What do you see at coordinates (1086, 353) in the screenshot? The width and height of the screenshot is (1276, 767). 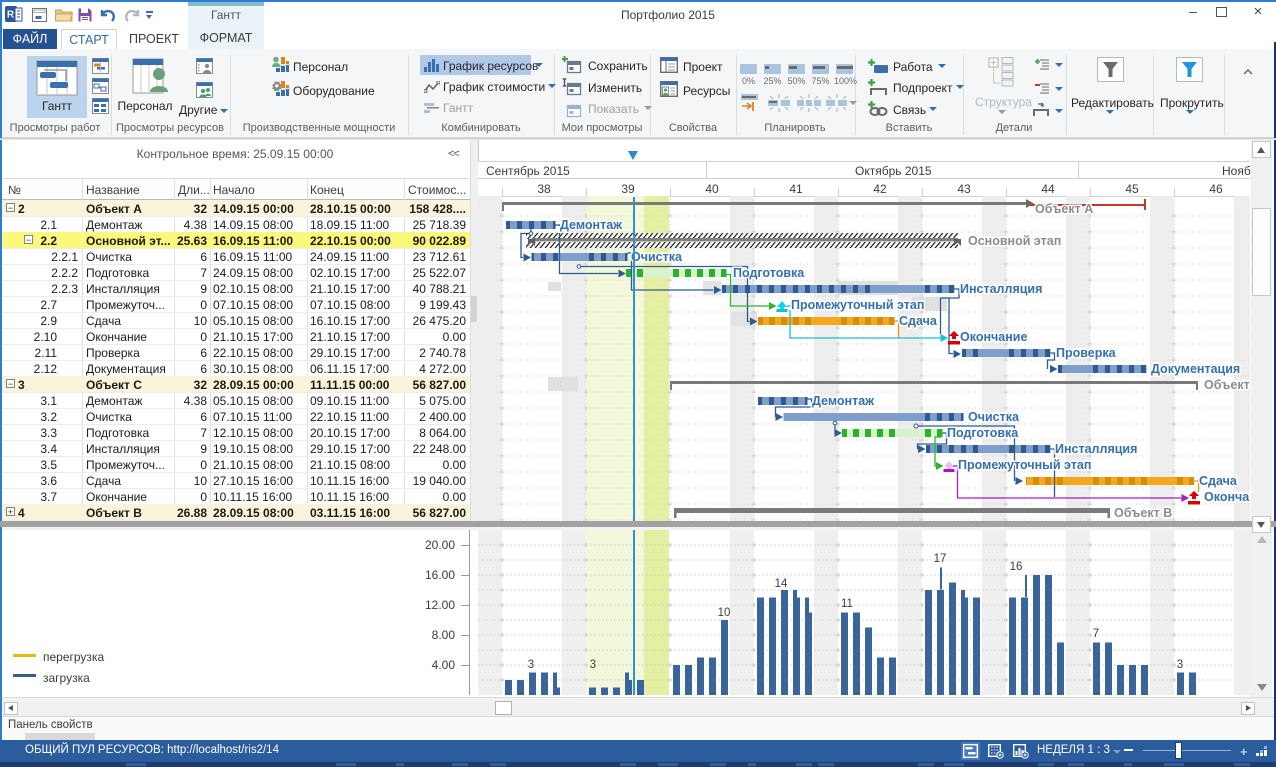 I see `svg-text: Проверка` at bounding box center [1086, 353].